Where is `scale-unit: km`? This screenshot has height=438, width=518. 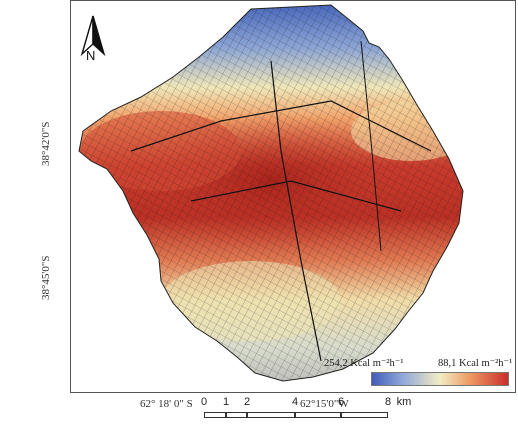
scale-unit: km is located at coordinates (404, 402).